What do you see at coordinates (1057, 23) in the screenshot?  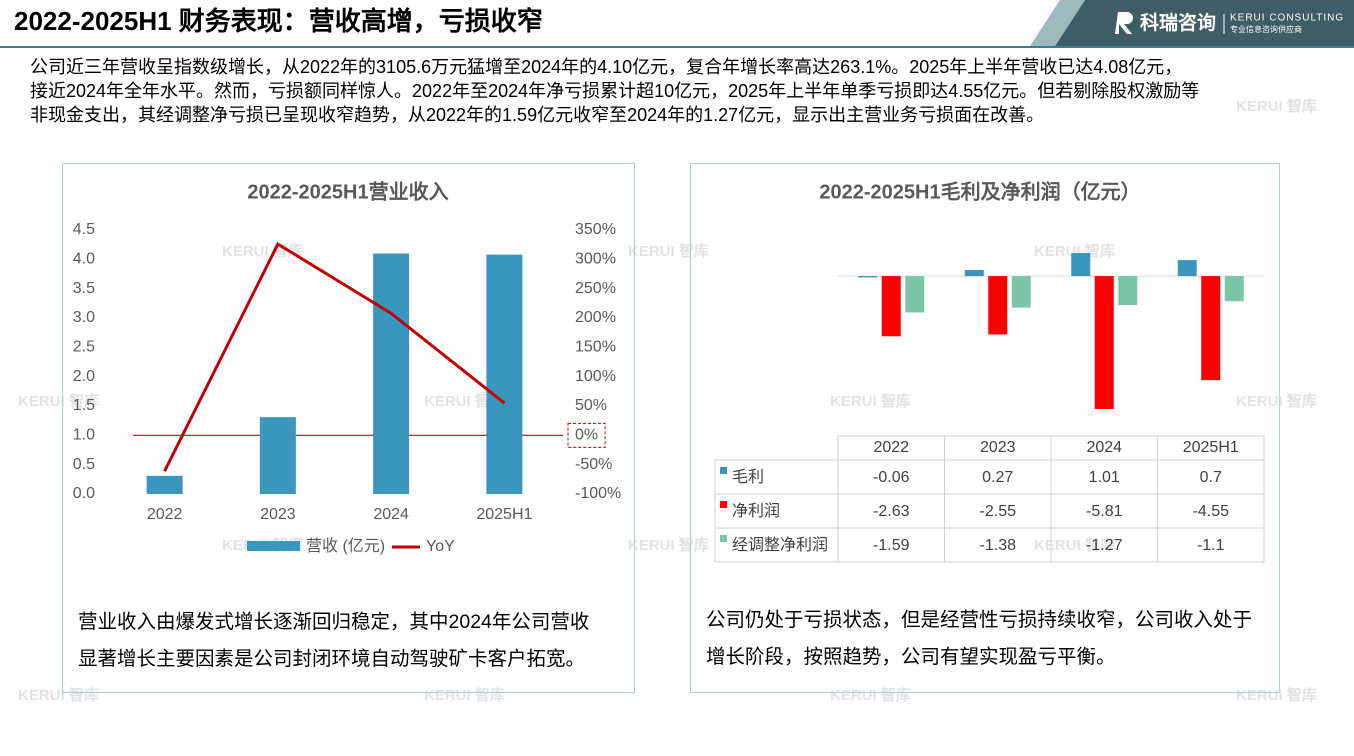 I see `header-banner-strip` at bounding box center [1057, 23].